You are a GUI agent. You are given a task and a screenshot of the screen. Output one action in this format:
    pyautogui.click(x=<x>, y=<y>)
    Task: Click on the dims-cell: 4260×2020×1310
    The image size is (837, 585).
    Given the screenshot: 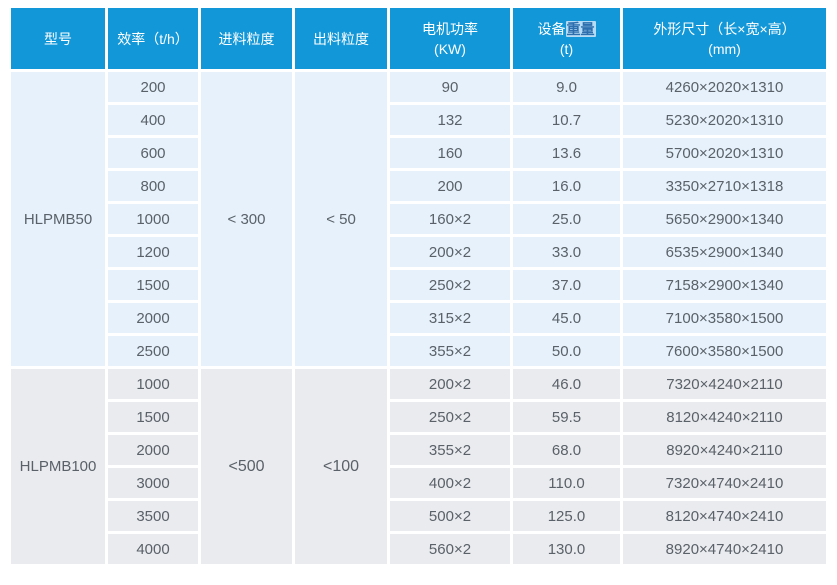 What is the action you would take?
    pyautogui.click(x=724, y=87)
    